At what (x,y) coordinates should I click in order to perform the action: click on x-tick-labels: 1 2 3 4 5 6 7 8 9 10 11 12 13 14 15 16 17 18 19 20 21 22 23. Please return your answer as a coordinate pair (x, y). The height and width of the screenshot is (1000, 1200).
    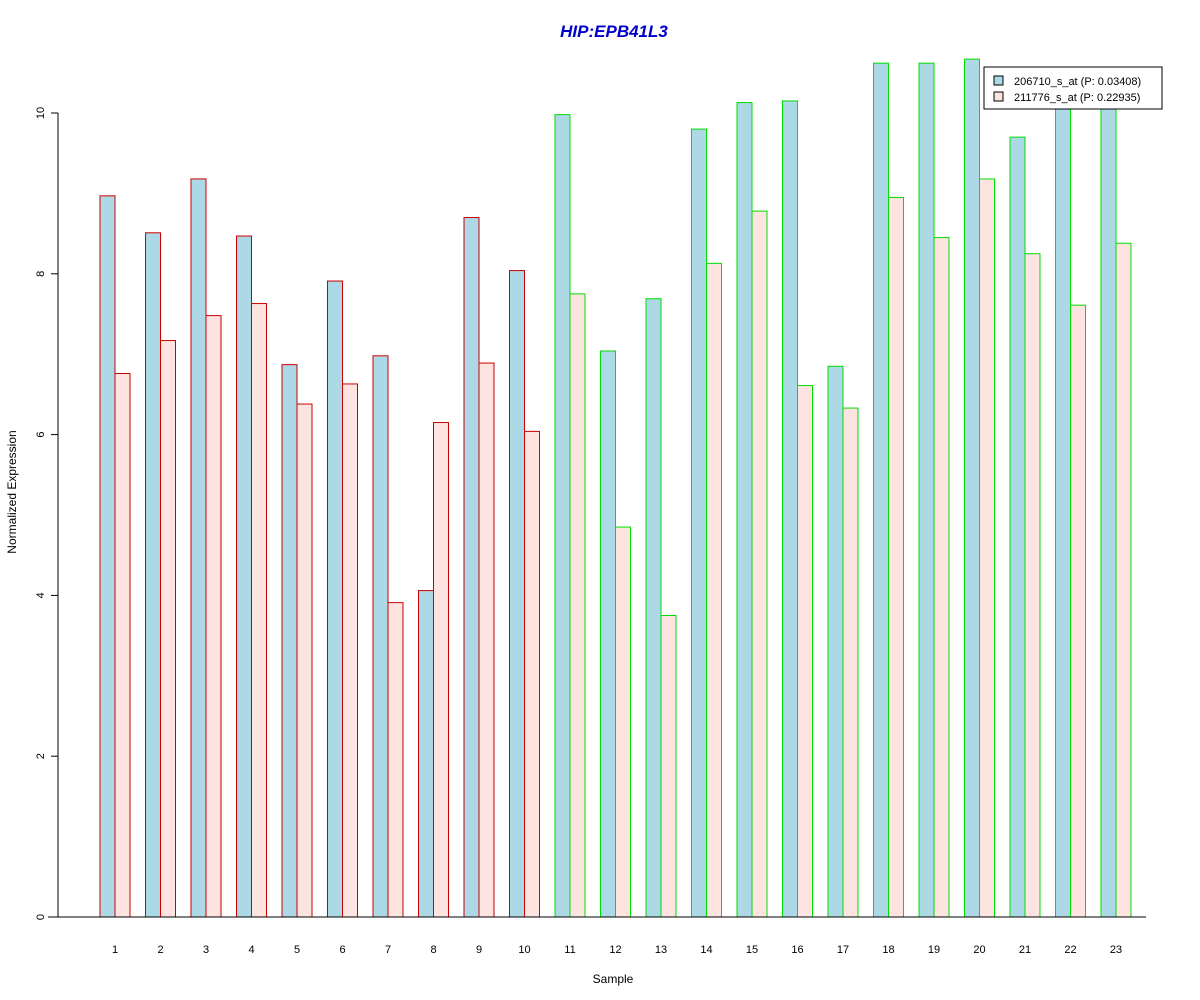
    Looking at the image, I should click on (617, 950).